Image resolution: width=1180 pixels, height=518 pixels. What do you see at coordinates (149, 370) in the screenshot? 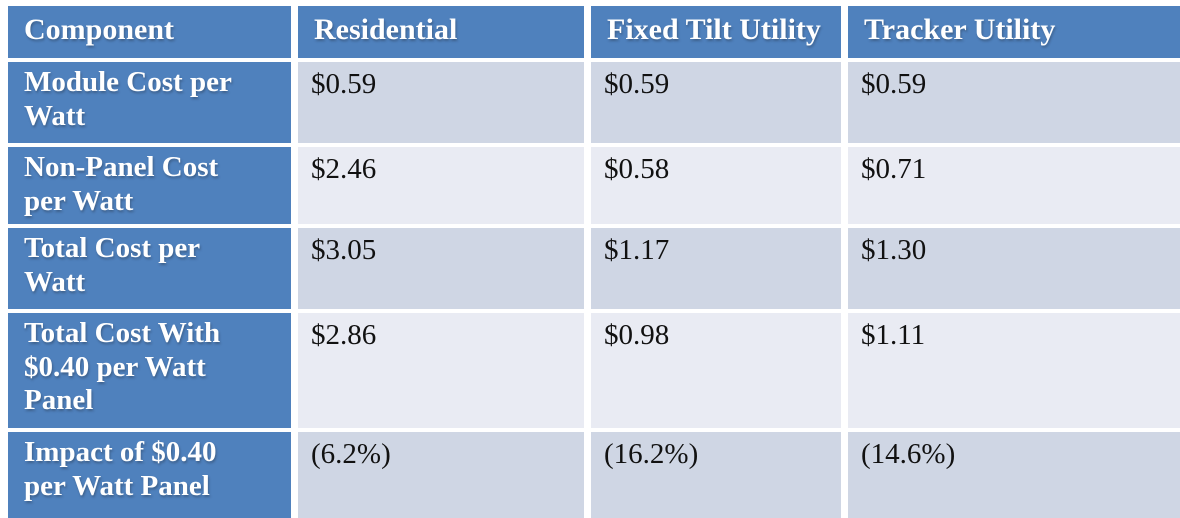
I see `row-header-total-cost-with-040-panel: Total Cost With $0.40 per Watt Panel` at bounding box center [149, 370].